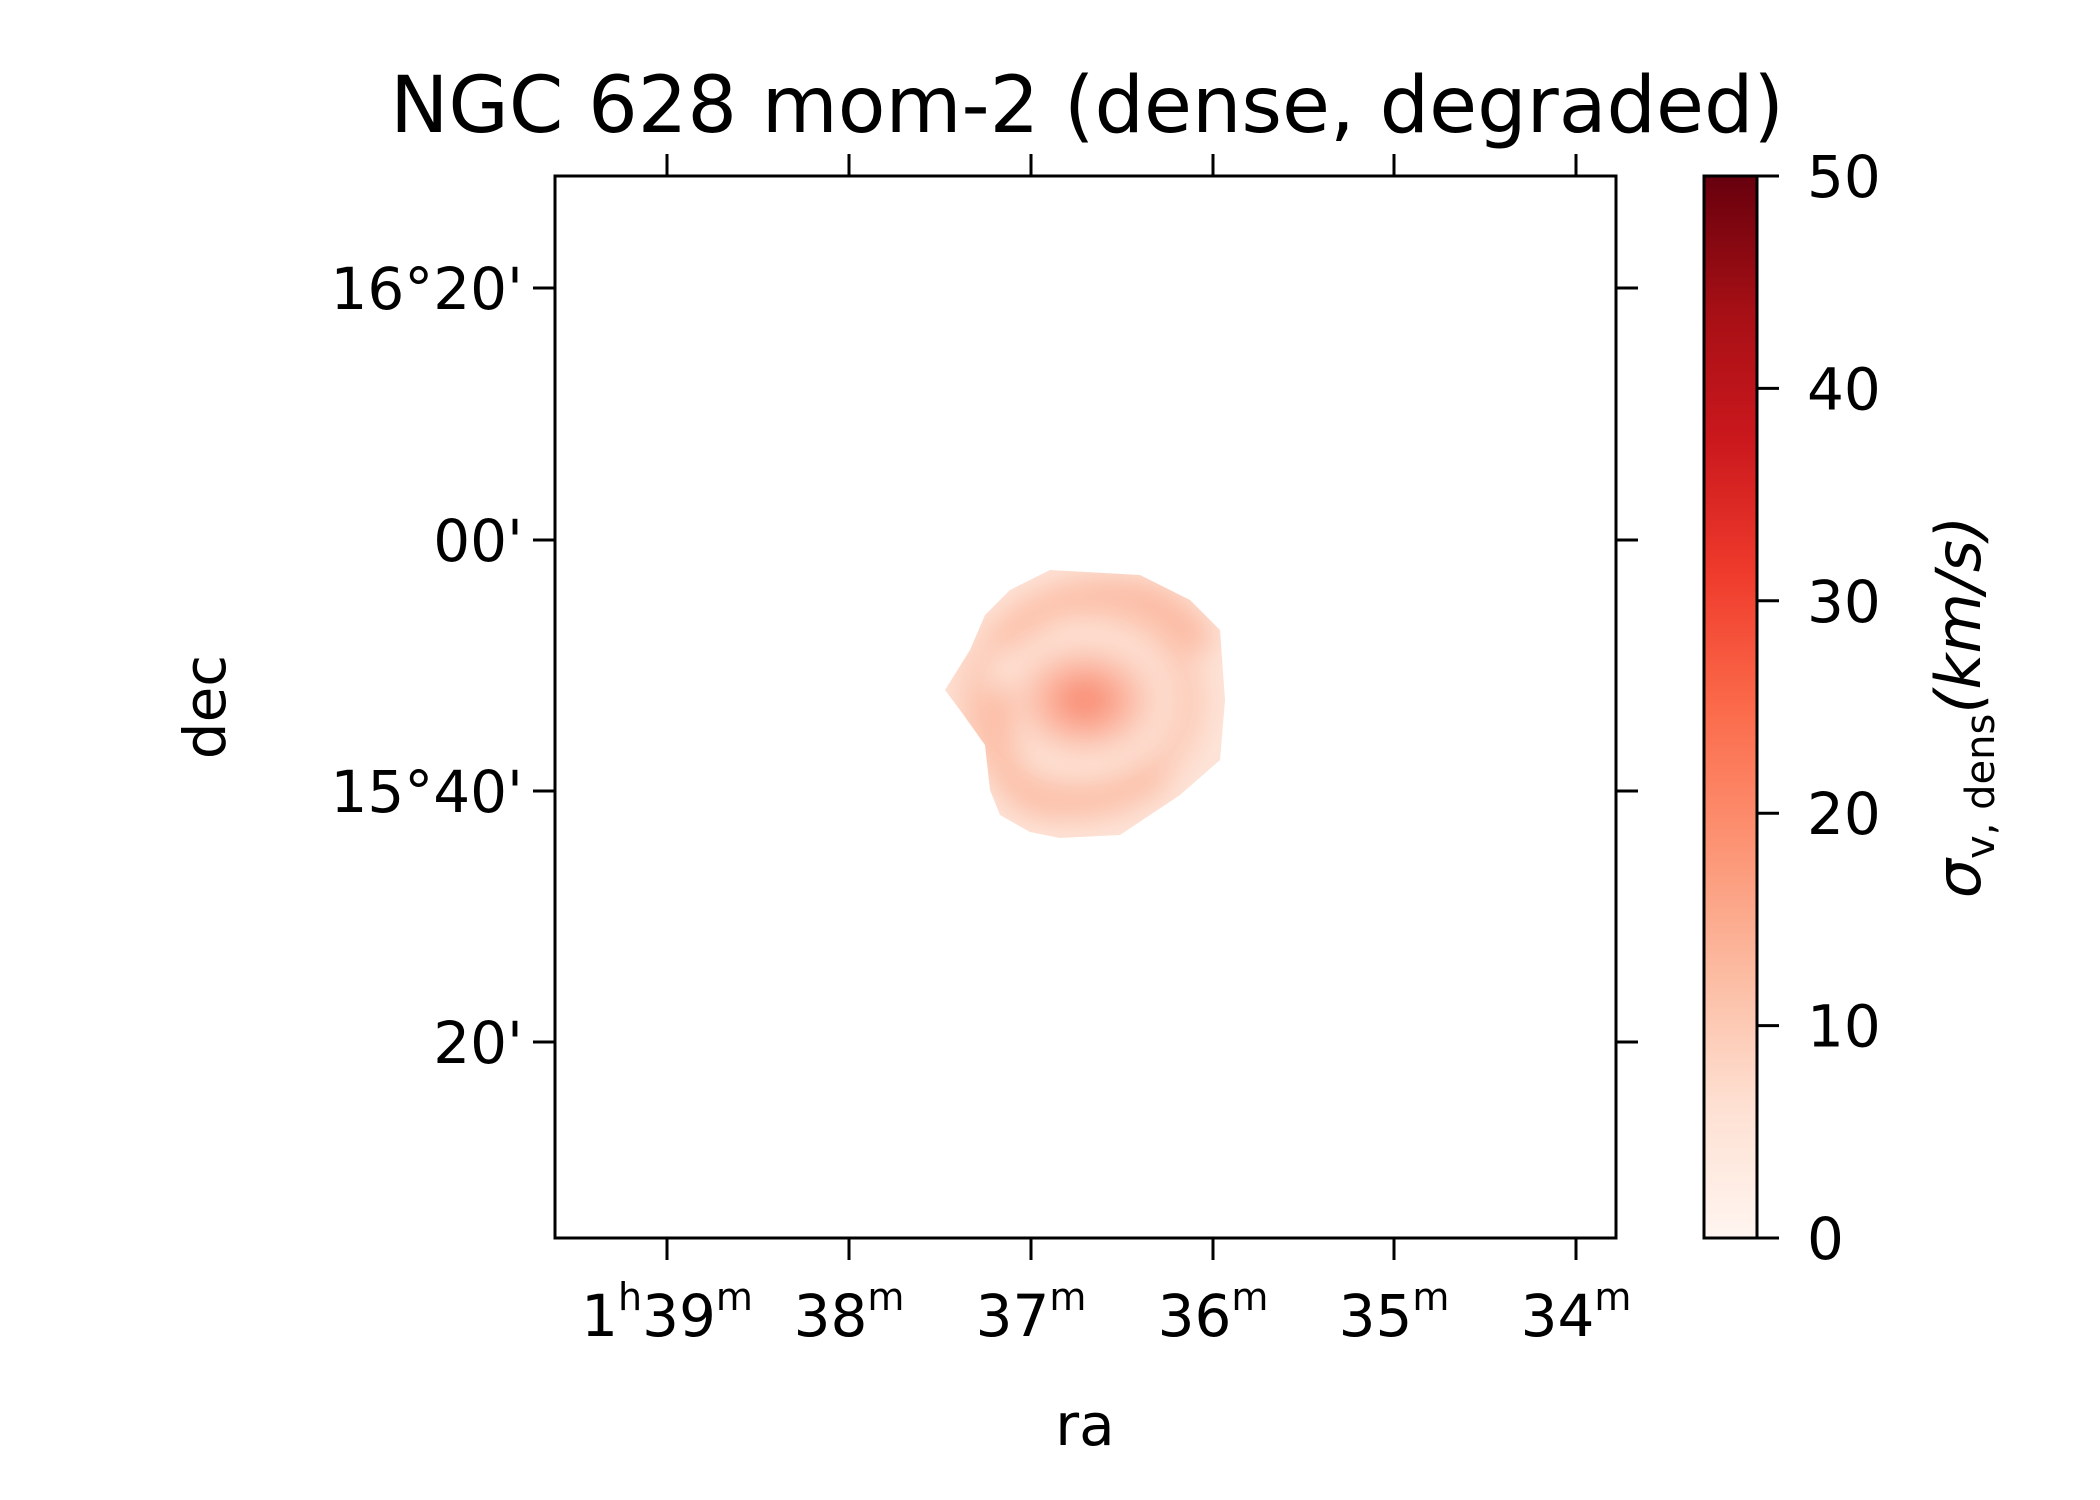 This screenshot has width=2100, height=1500. Describe the element at coordinates (599, 1316) in the screenshot. I see `x-tick-label-base: 1` at that location.